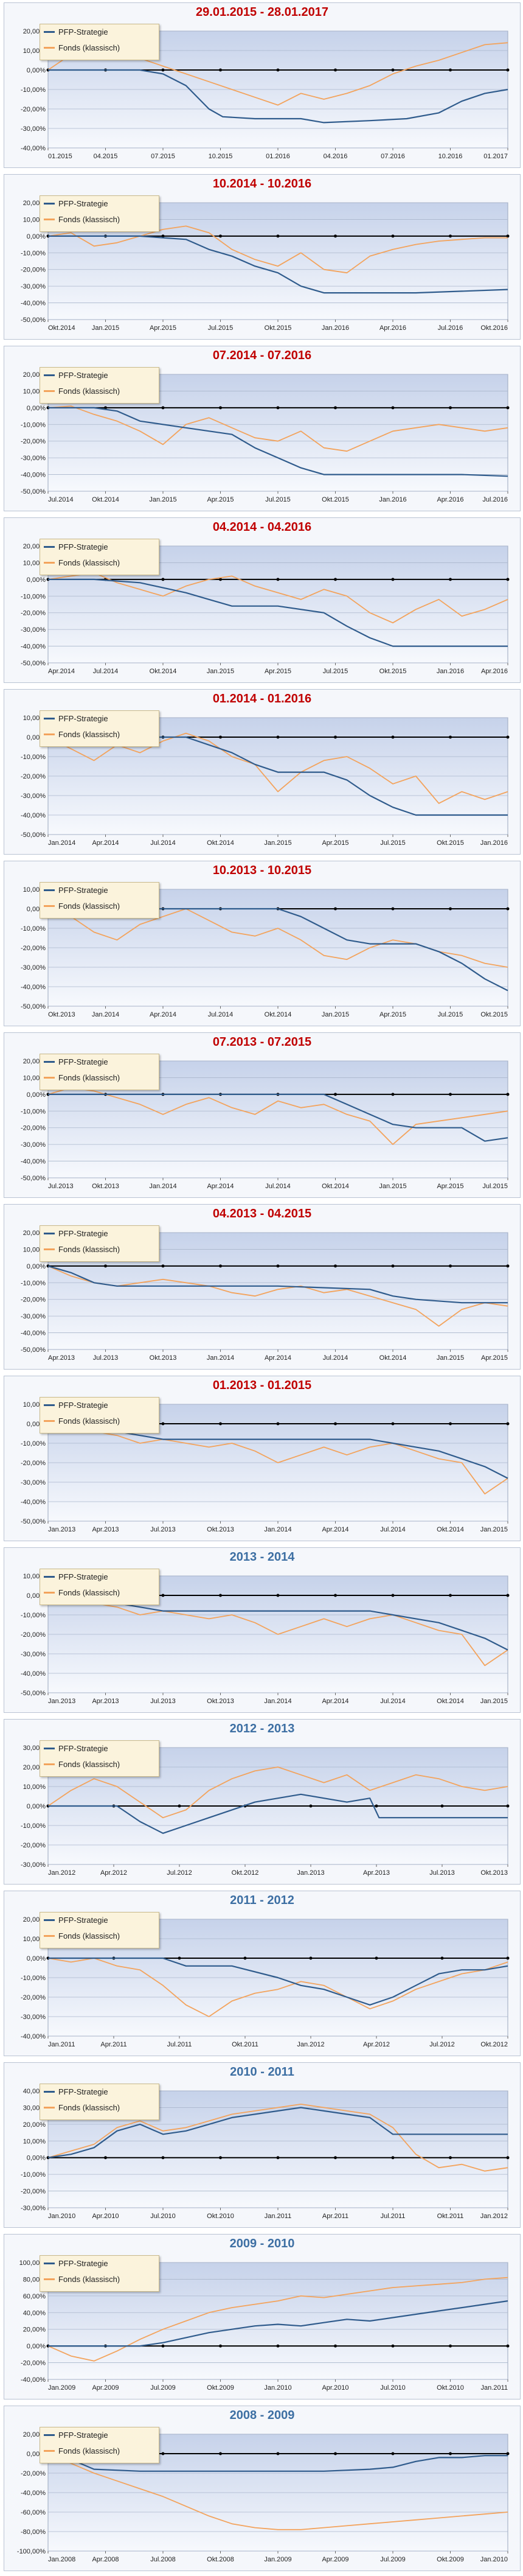  Describe the element at coordinates (262, 1386) in the screenshot. I see `chart-title: 01.2013 - 01.2015` at that location.